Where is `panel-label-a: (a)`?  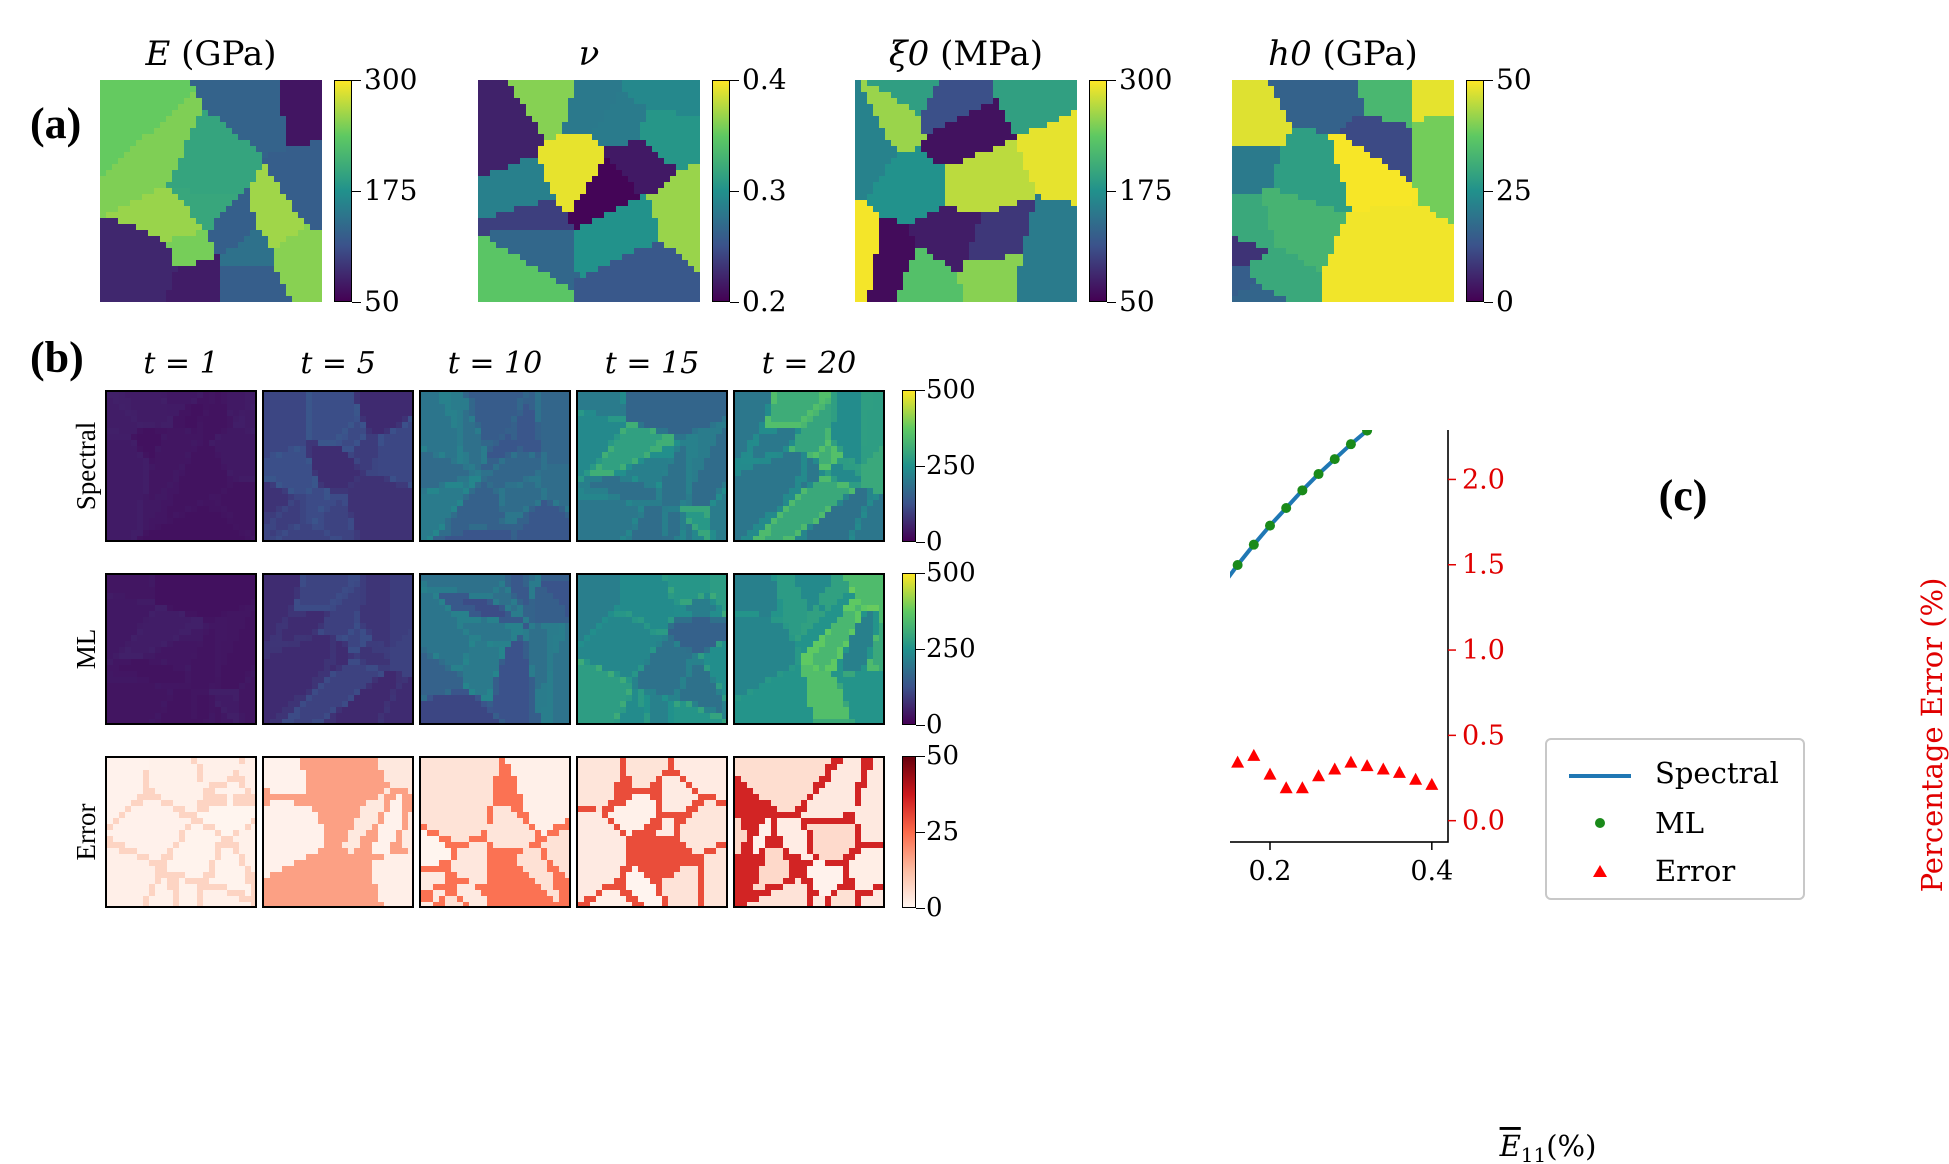 panel-label-a: (a) is located at coordinates (56, 123).